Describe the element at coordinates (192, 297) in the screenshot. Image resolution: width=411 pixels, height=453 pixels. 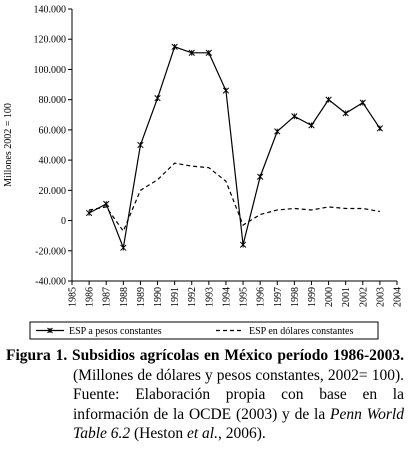
I see `x-tick-label: 1992` at that location.